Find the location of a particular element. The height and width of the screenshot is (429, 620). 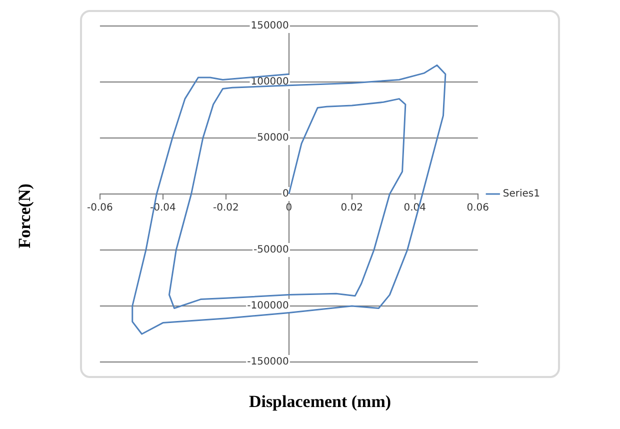

y-tick-label: 0 is located at coordinates (285, 194).